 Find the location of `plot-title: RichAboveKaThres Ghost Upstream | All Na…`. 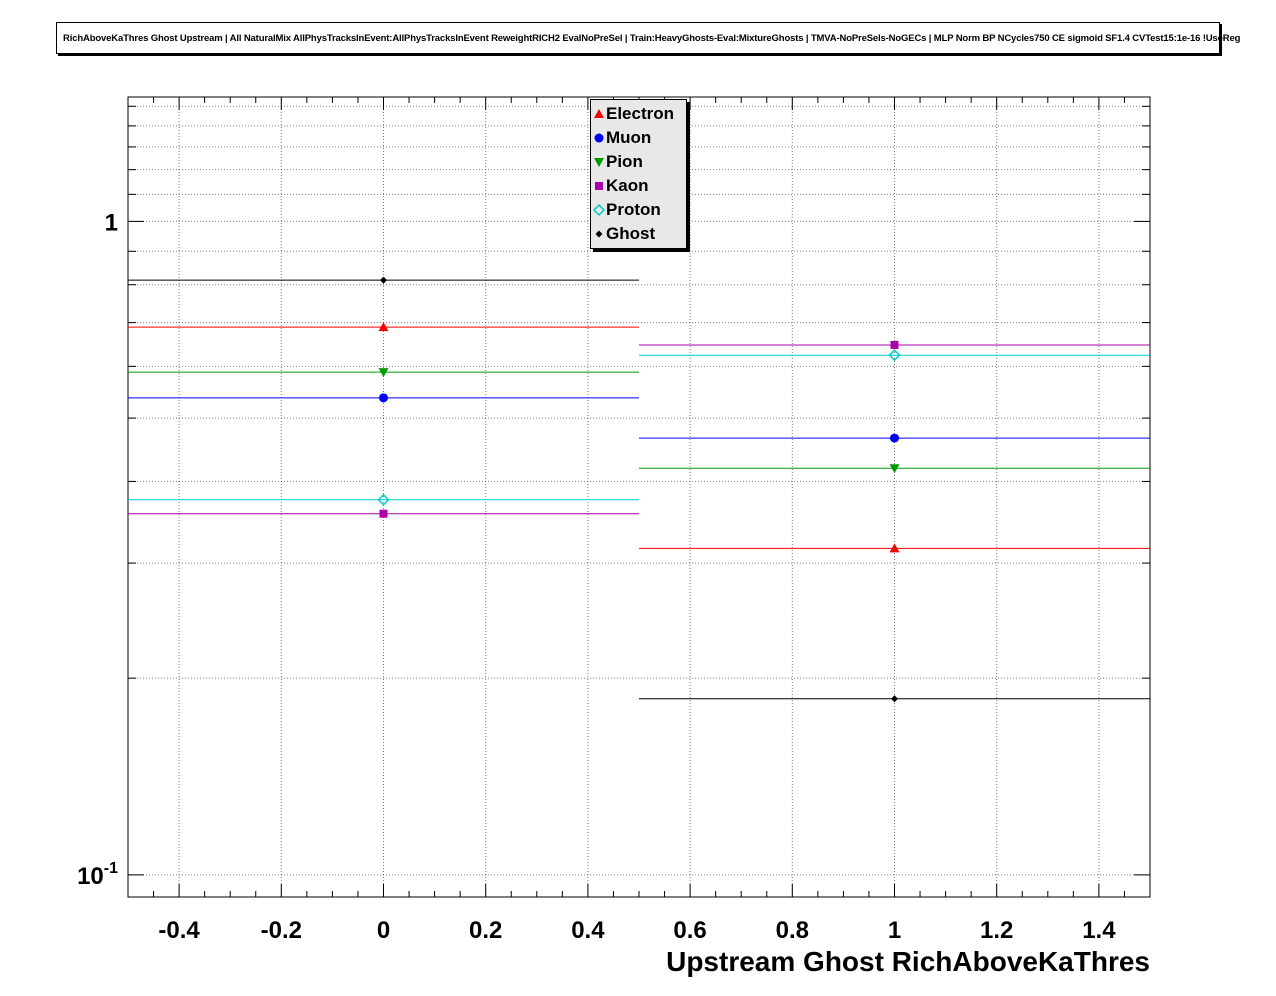

plot-title: RichAboveKaThres Ghost Upstream | All Na… is located at coordinates (652, 38).